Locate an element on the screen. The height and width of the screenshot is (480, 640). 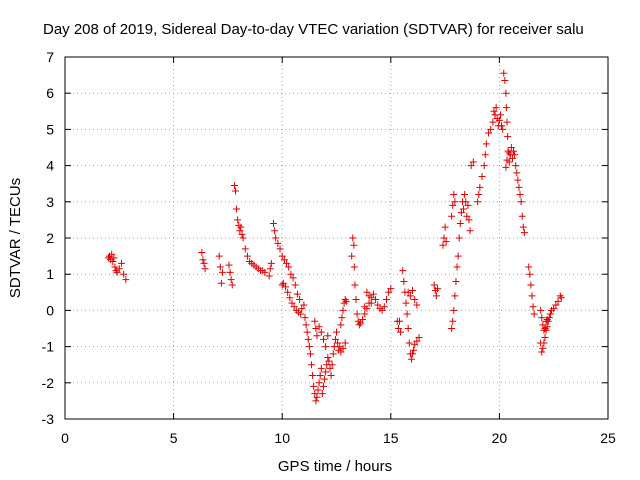
y-tick-label: 1 is located at coordinates (50, 274).